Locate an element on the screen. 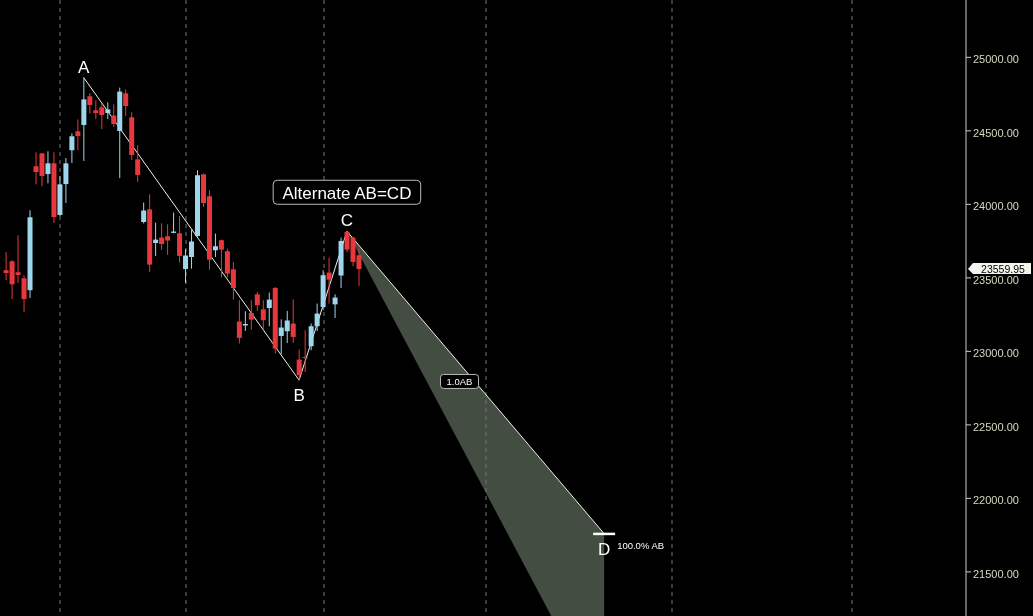 This screenshot has width=1033, height=616. annotation: 1.0AB is located at coordinates (459, 381).